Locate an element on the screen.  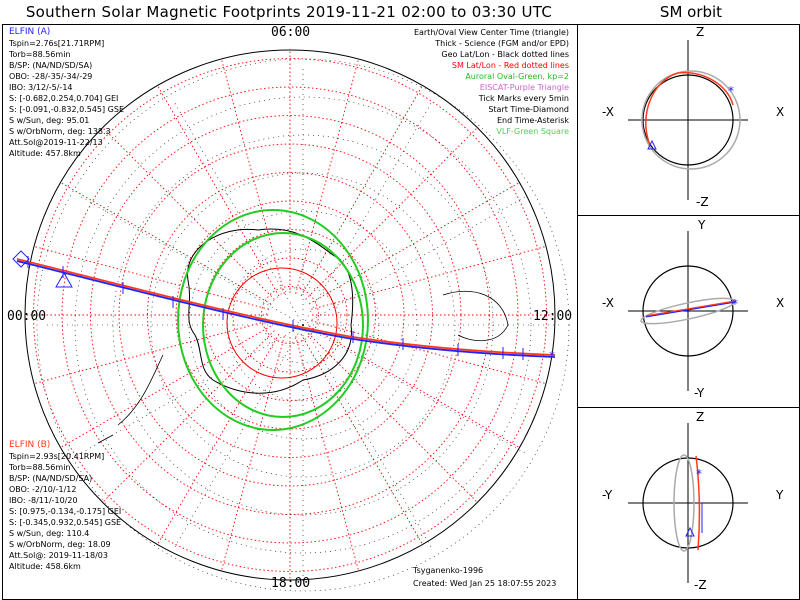
orbit-yz-plot: * is located at coordinates (688, 503).